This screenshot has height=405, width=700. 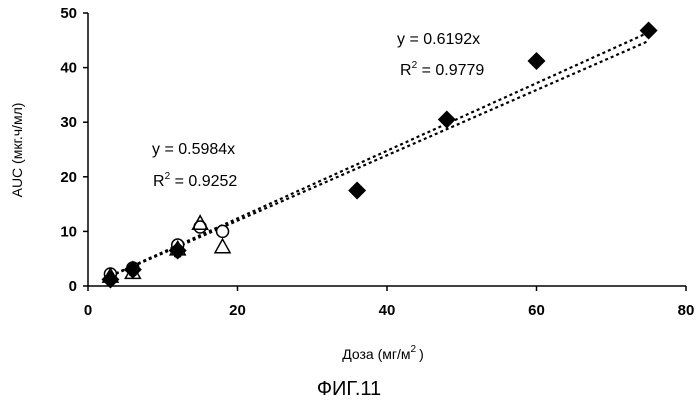 I want to click on r2-lower-prefix: R, so click(x=159, y=181).